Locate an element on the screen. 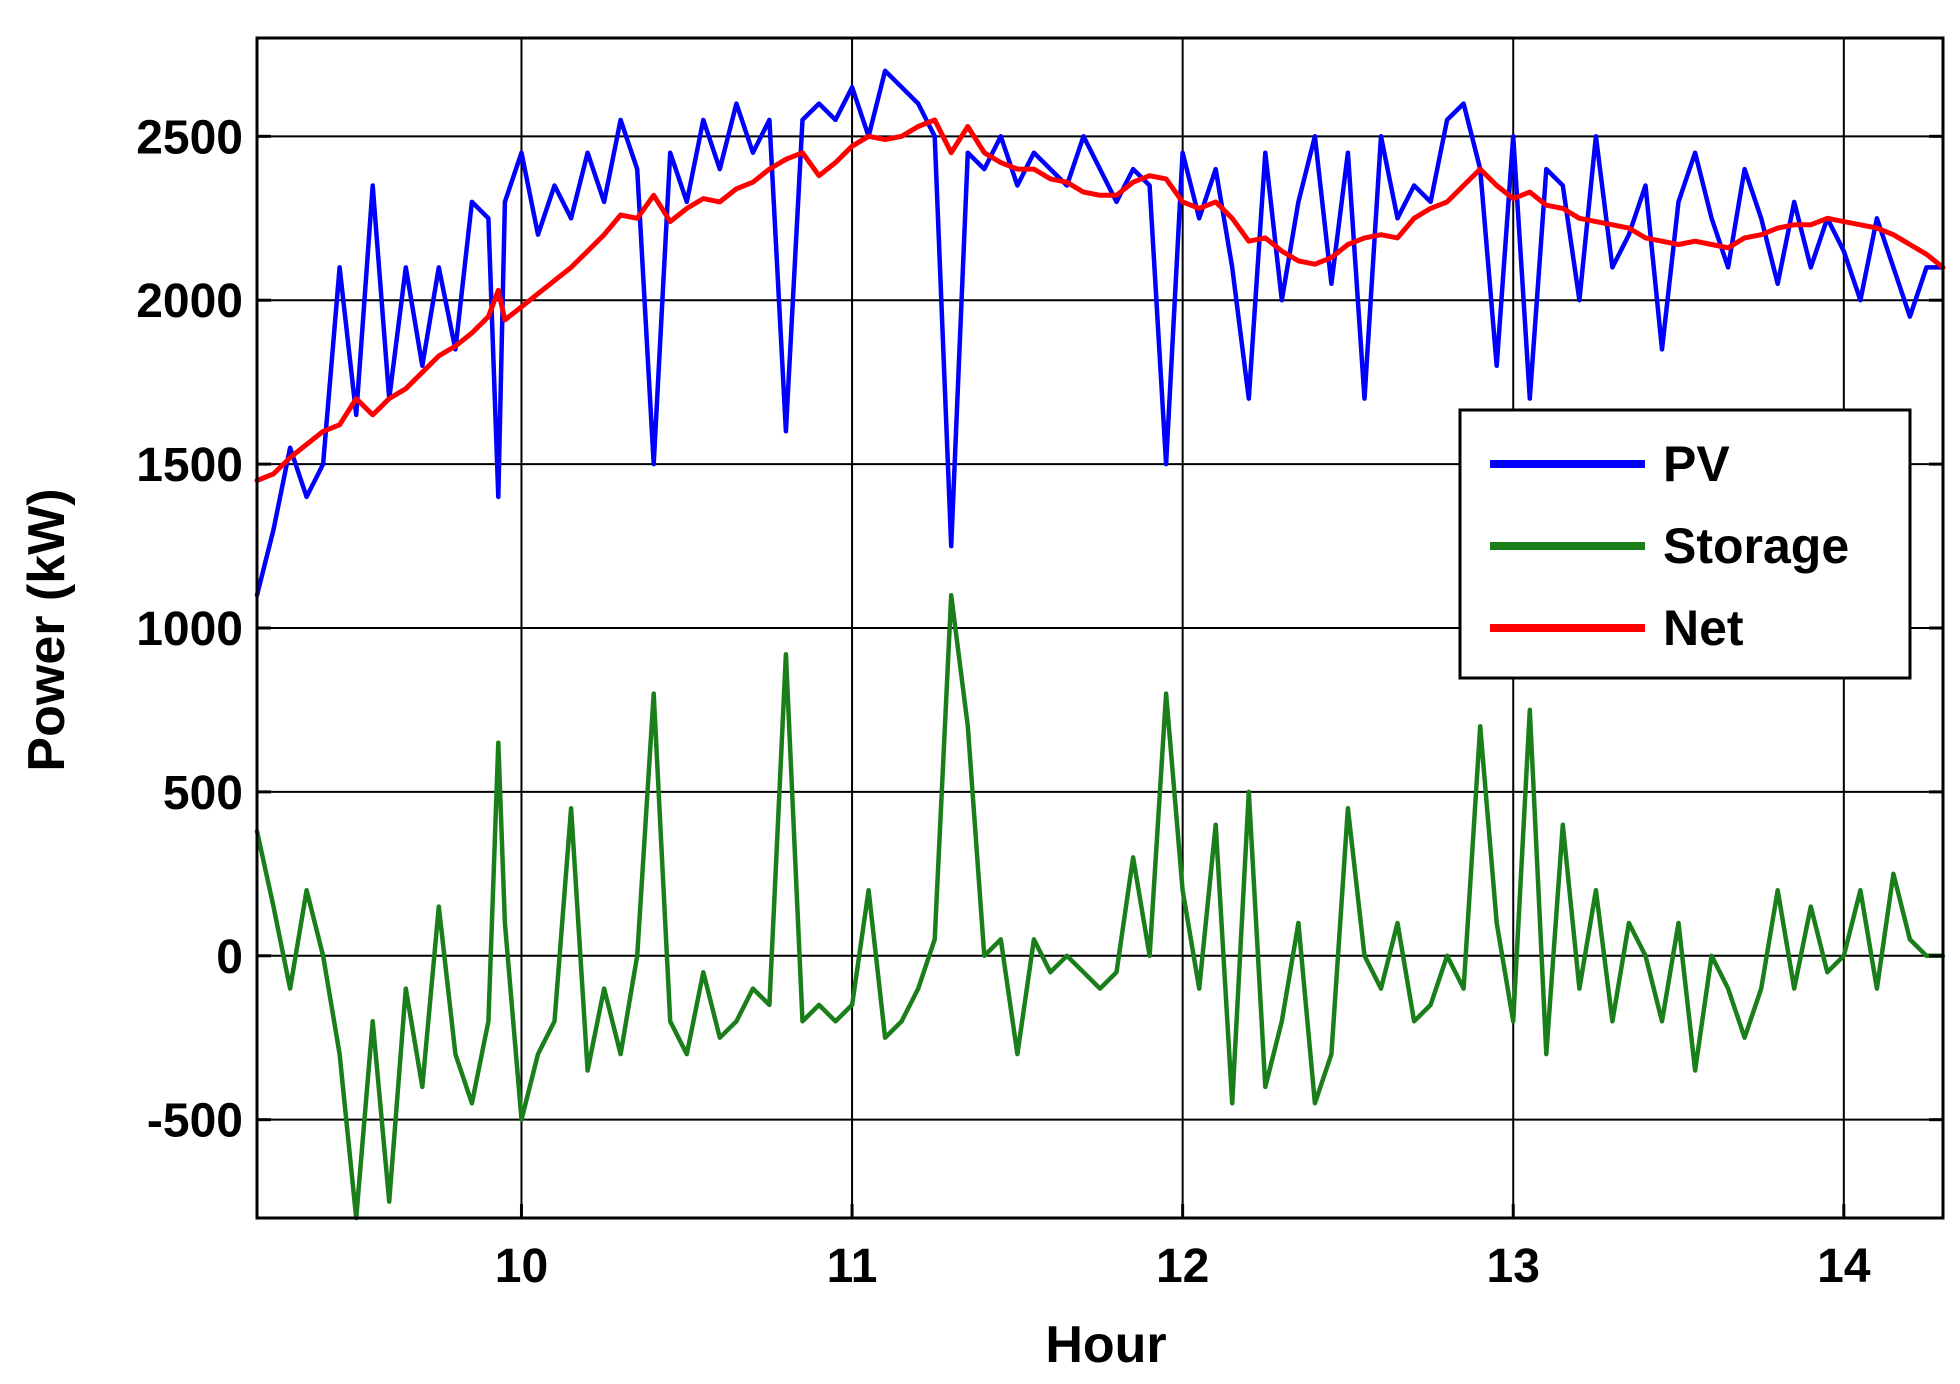  legend-label-storage: Storage is located at coordinates (1756, 546).